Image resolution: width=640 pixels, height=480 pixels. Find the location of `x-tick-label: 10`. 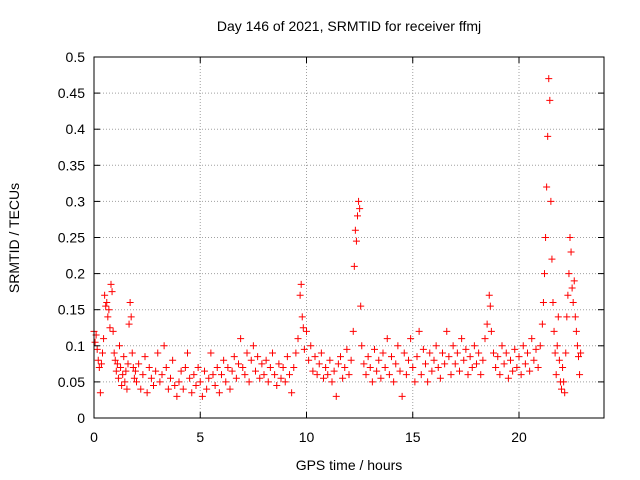

x-tick-label: 10 is located at coordinates (307, 437).